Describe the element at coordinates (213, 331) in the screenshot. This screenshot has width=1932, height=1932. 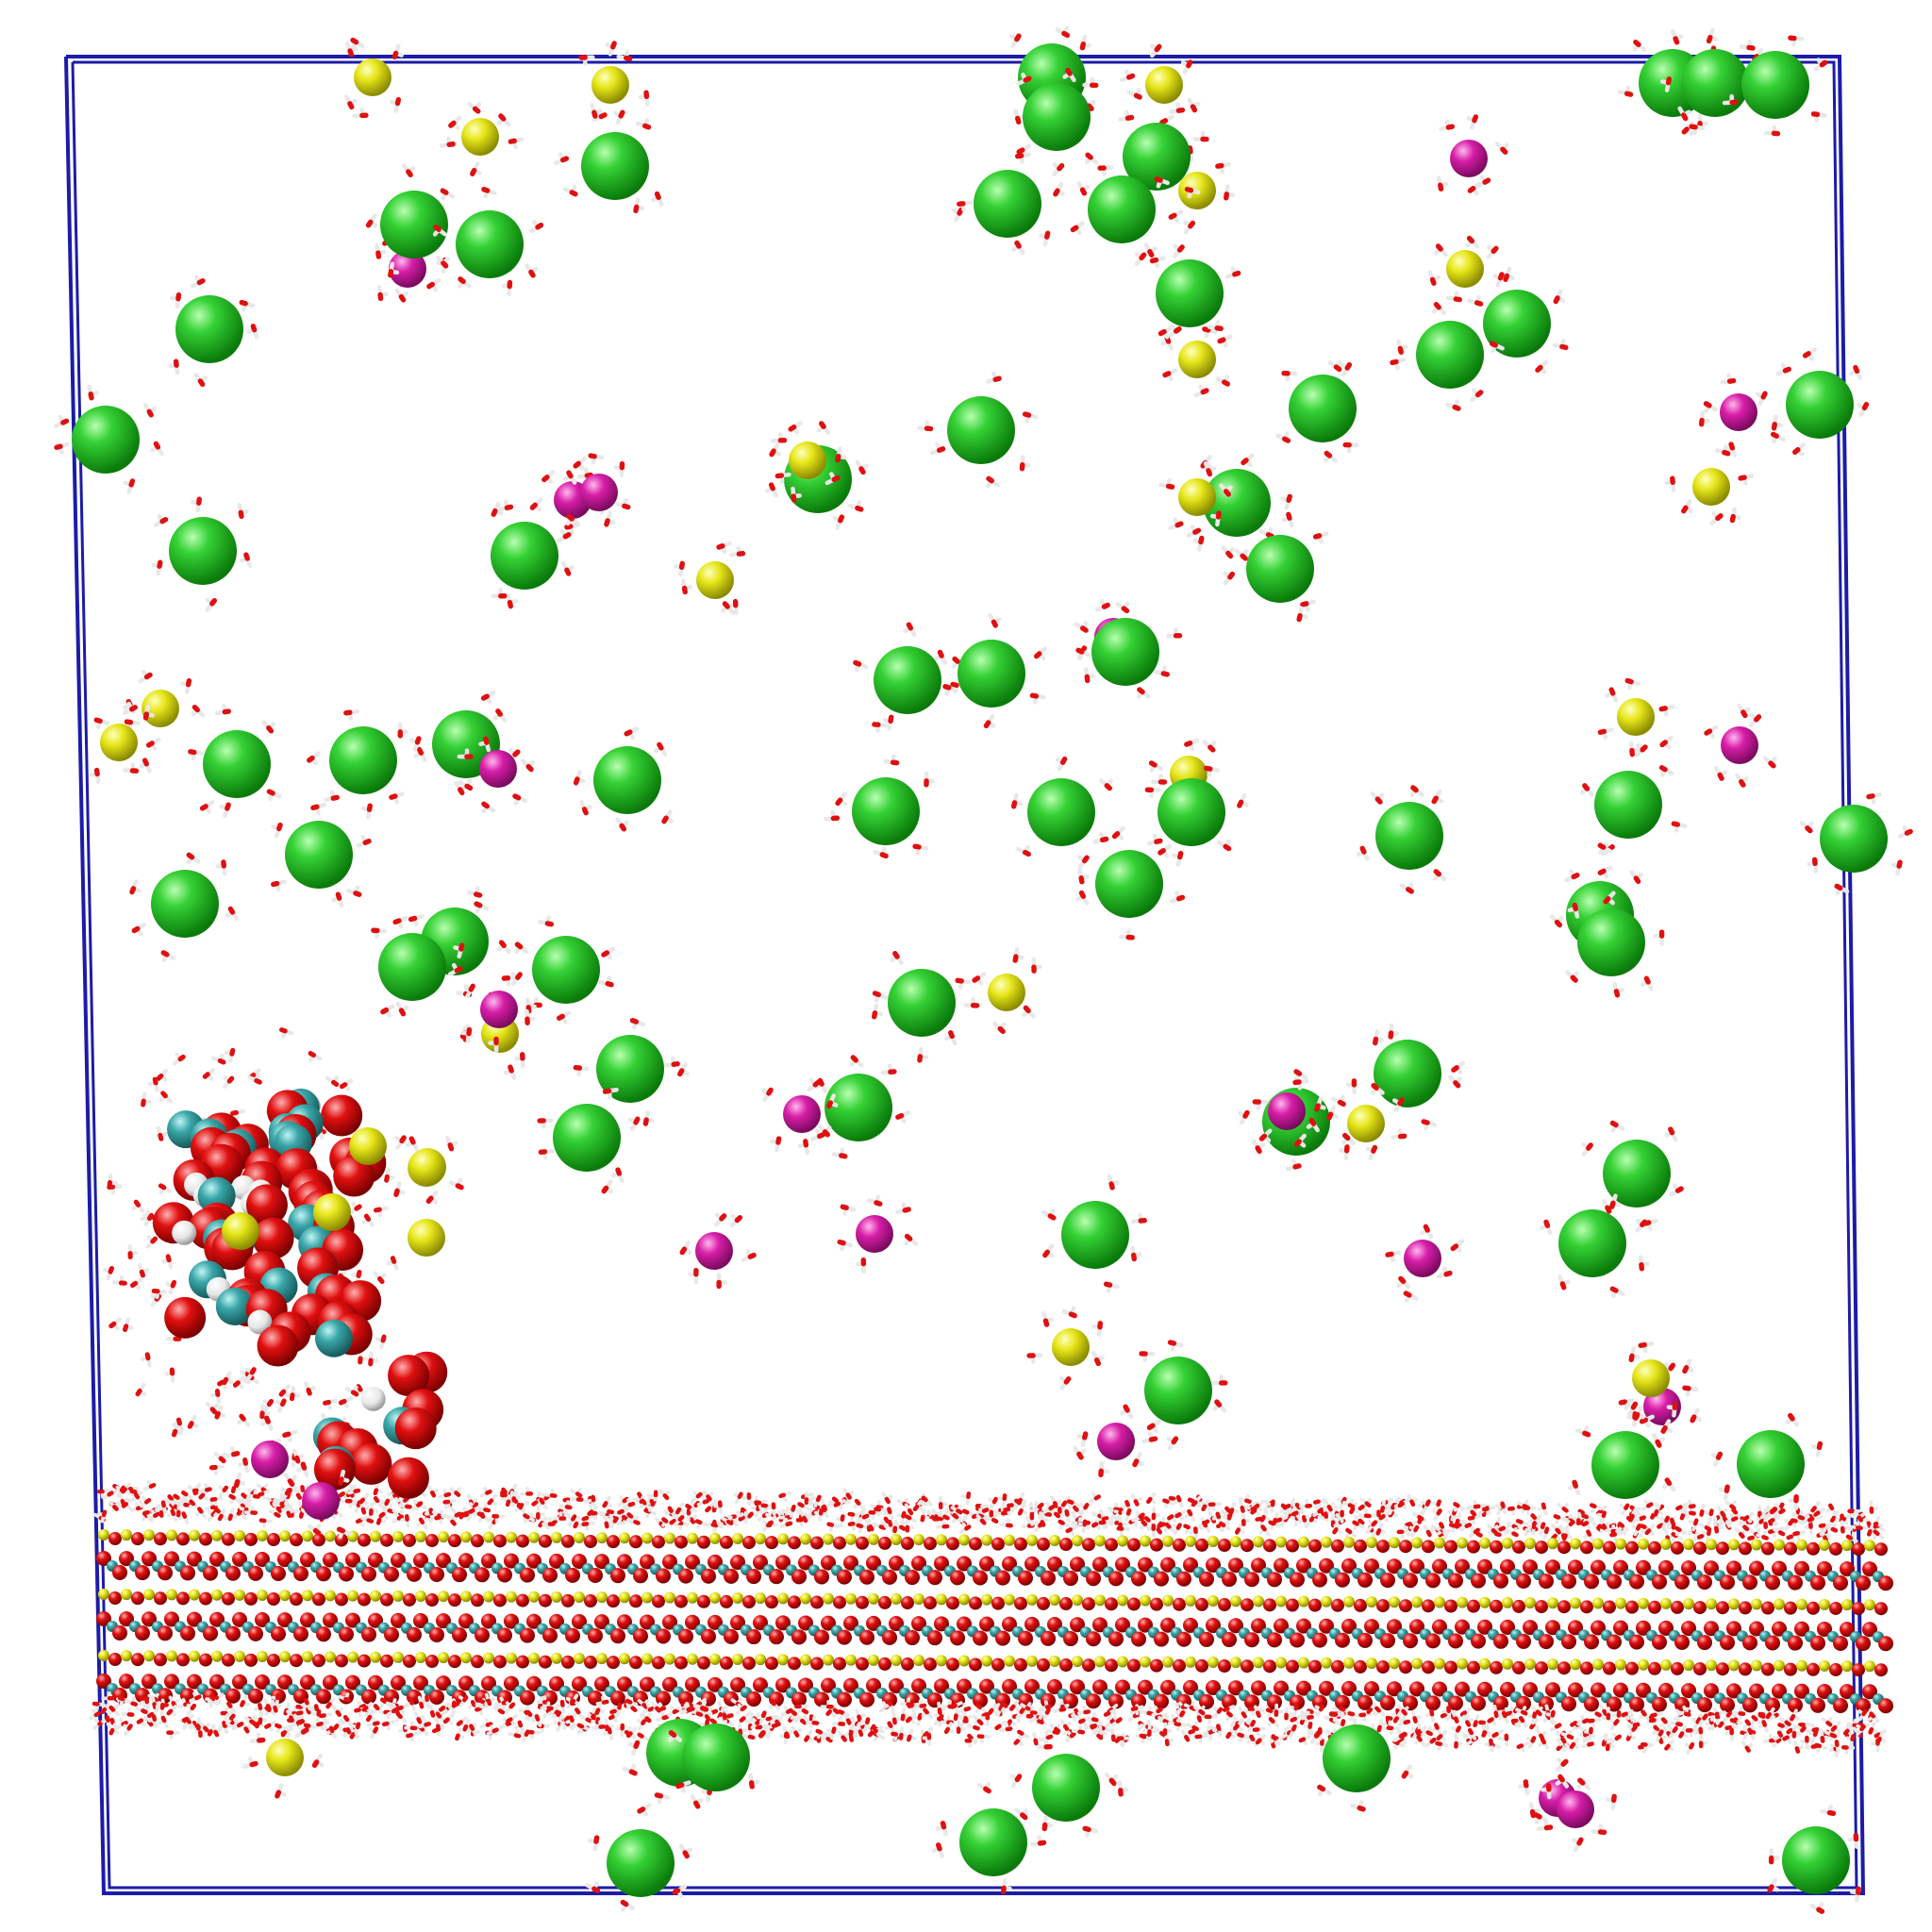
I see `chloride-ion` at that location.